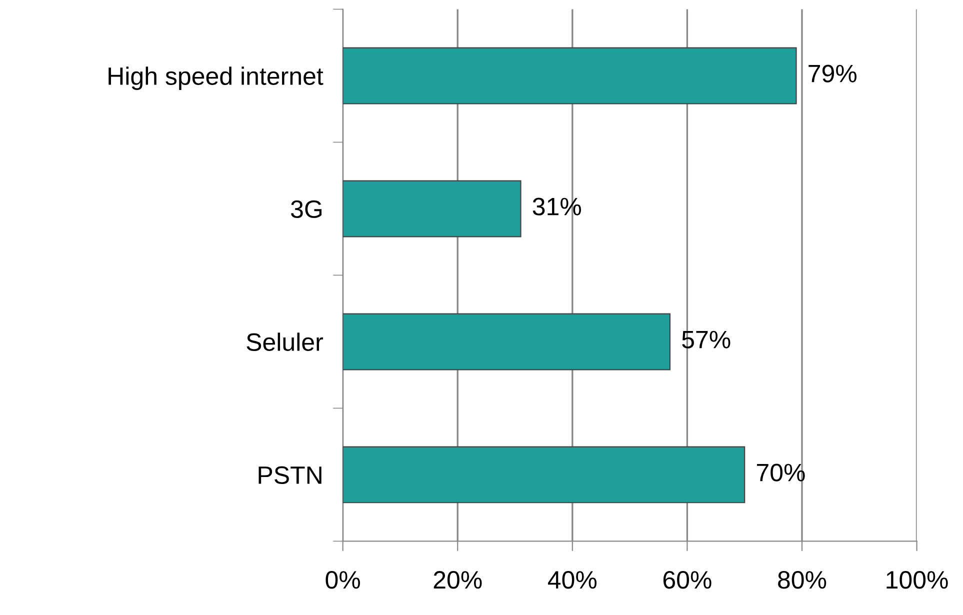 Image resolution: width=963 pixels, height=615 pixels. What do you see at coordinates (557, 207) in the screenshot?
I see `data-label: 31%` at bounding box center [557, 207].